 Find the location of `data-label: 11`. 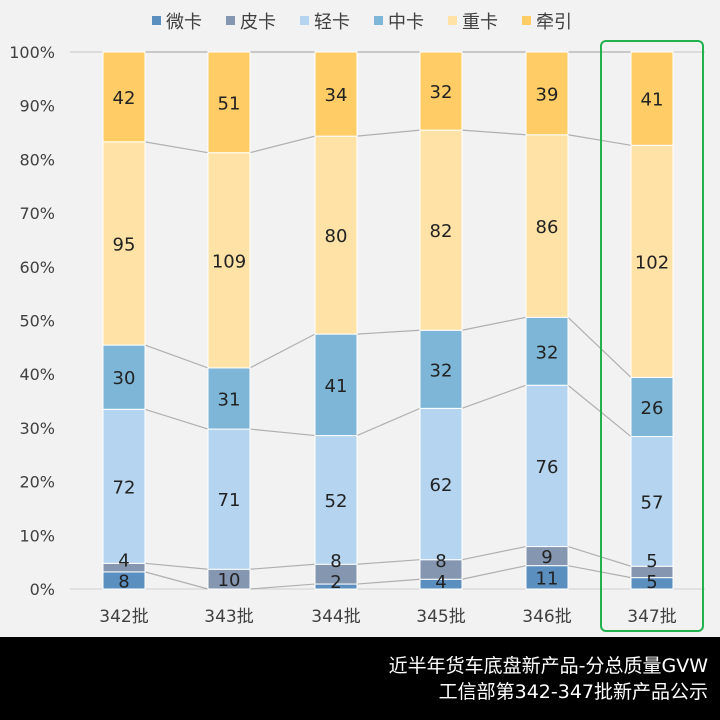

data-label: 11 is located at coordinates (547, 578).